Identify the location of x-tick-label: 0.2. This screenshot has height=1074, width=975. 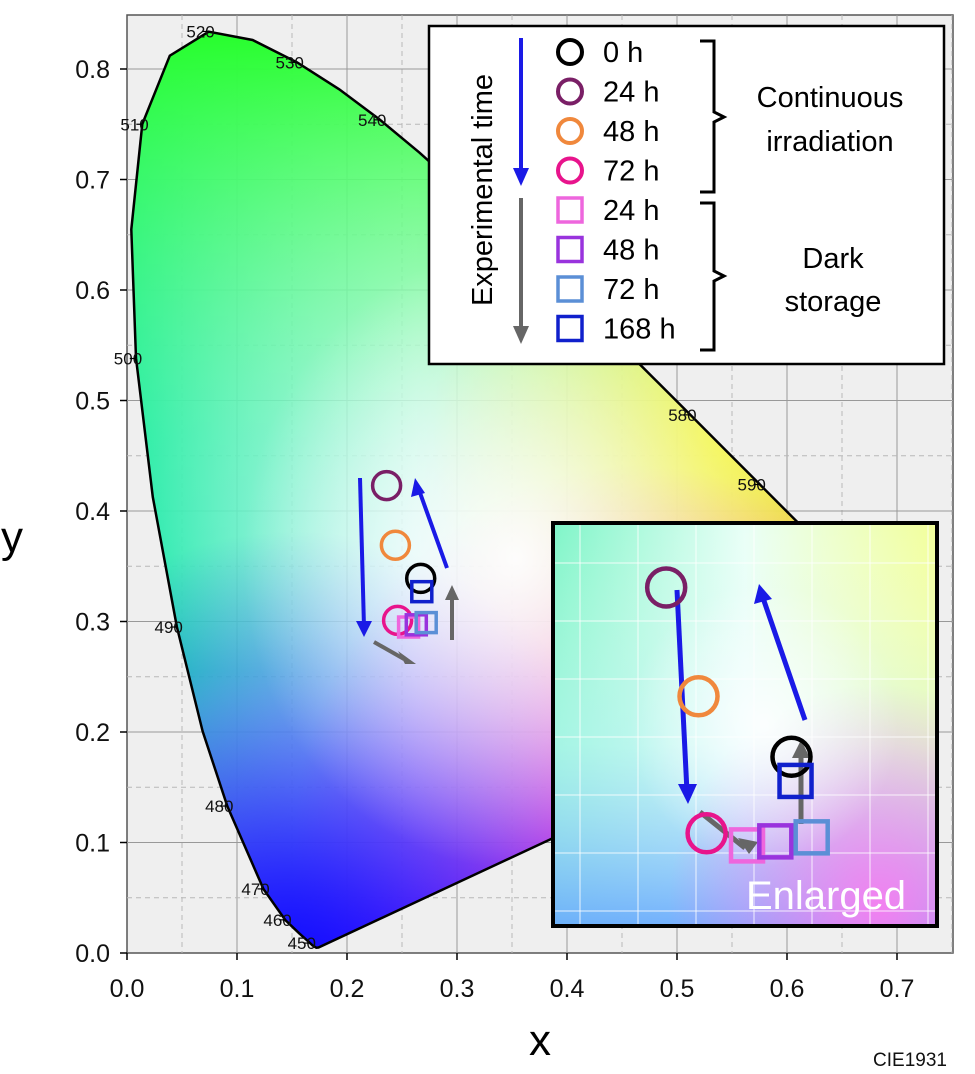
(347, 989).